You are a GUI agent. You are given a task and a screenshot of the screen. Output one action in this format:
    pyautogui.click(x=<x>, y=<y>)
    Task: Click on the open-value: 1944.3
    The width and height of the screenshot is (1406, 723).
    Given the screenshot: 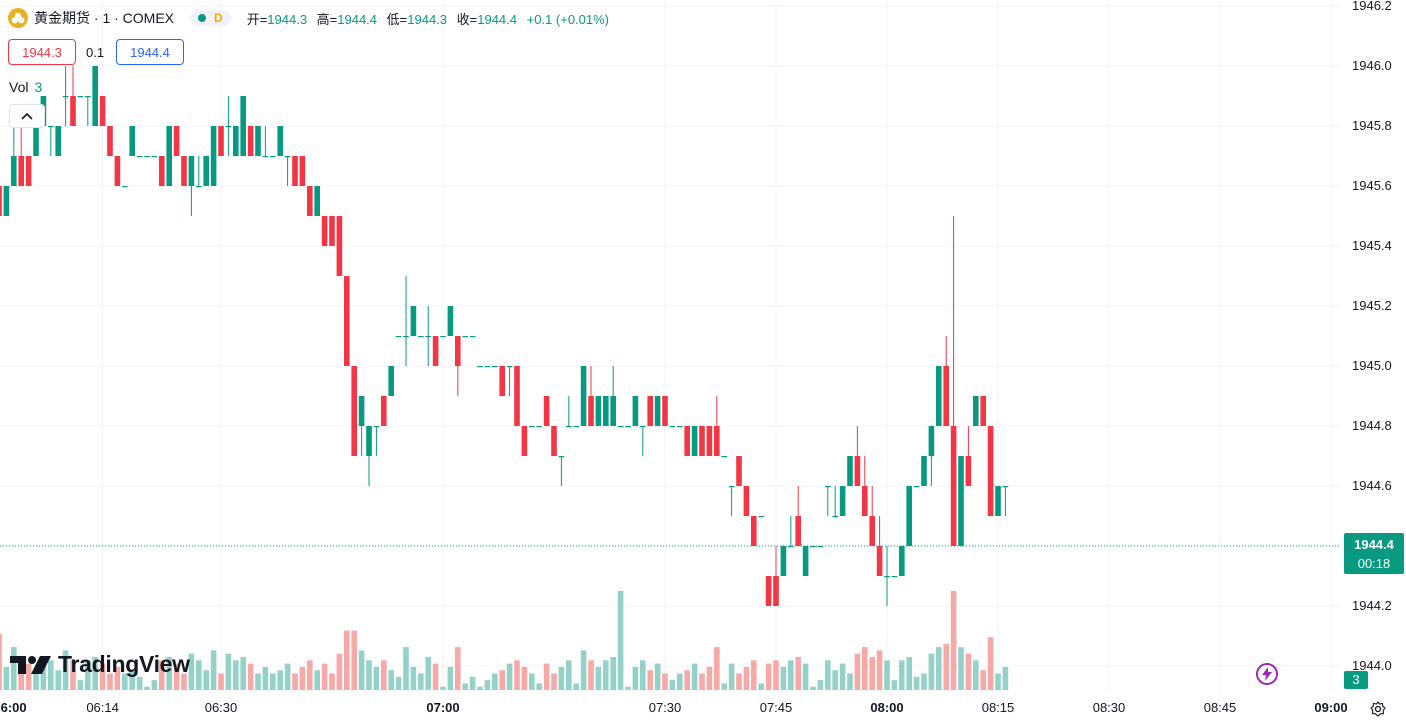 What is the action you would take?
    pyautogui.click(x=287, y=19)
    